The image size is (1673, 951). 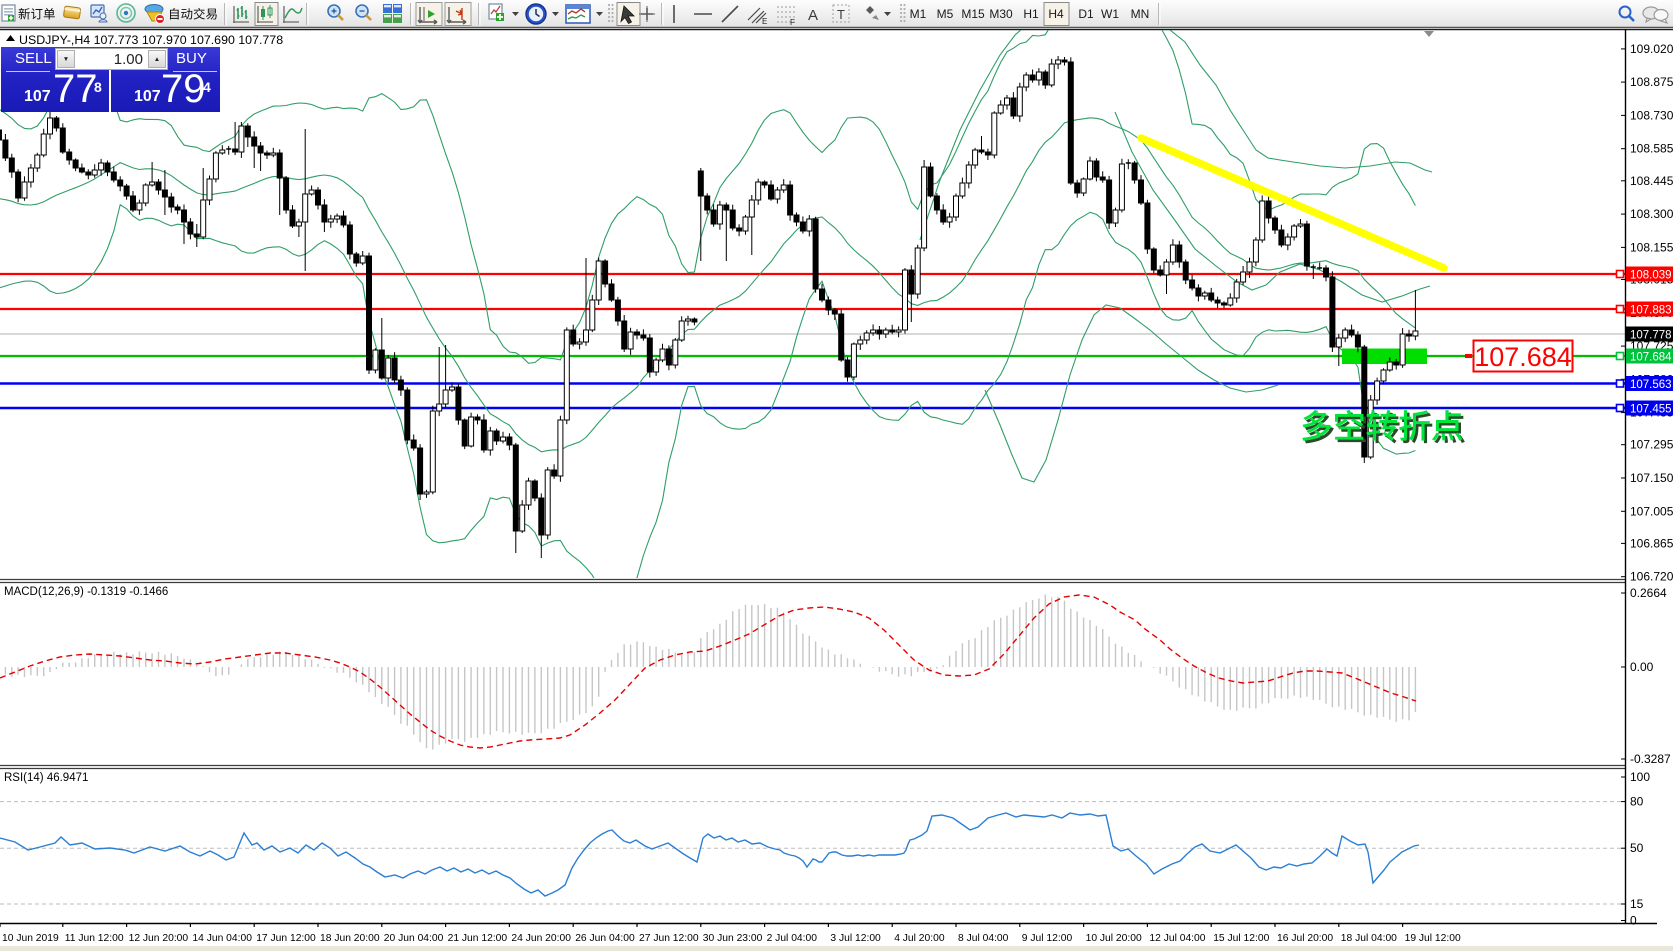 I want to click on svg-text: 80, so click(x=1637, y=802).